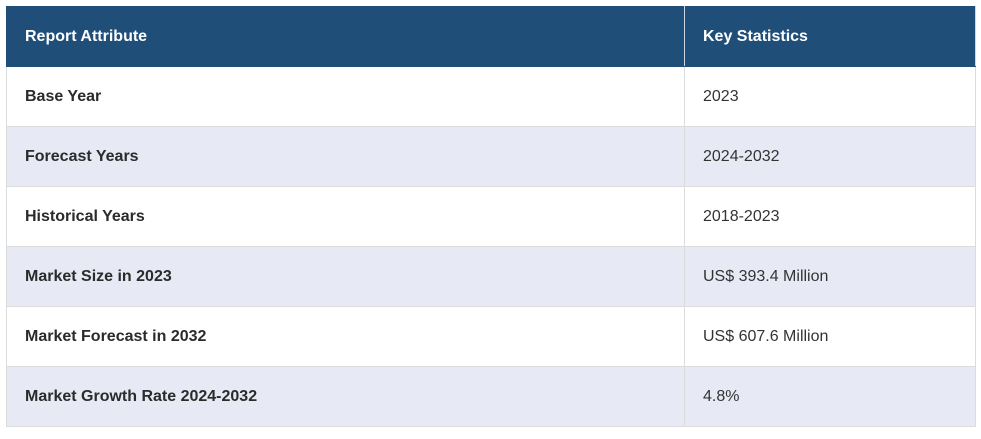 The width and height of the screenshot is (981, 439). Describe the element at coordinates (345, 36) in the screenshot. I see `header-cell: Report Attribute` at that location.